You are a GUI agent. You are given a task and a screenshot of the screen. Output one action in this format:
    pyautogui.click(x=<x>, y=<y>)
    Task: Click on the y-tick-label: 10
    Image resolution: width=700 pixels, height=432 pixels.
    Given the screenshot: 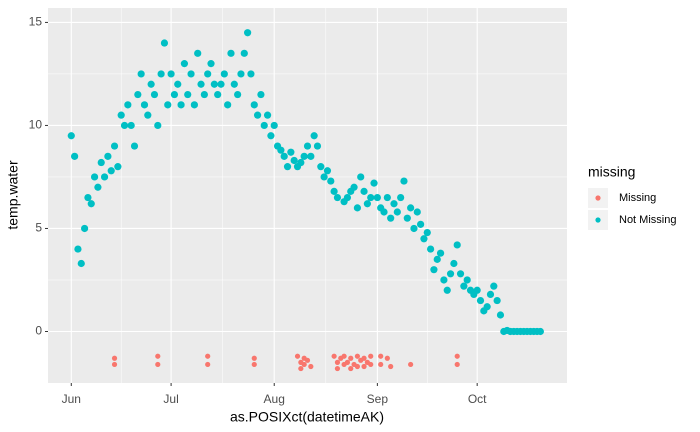 What is the action you would take?
    pyautogui.click(x=36, y=125)
    